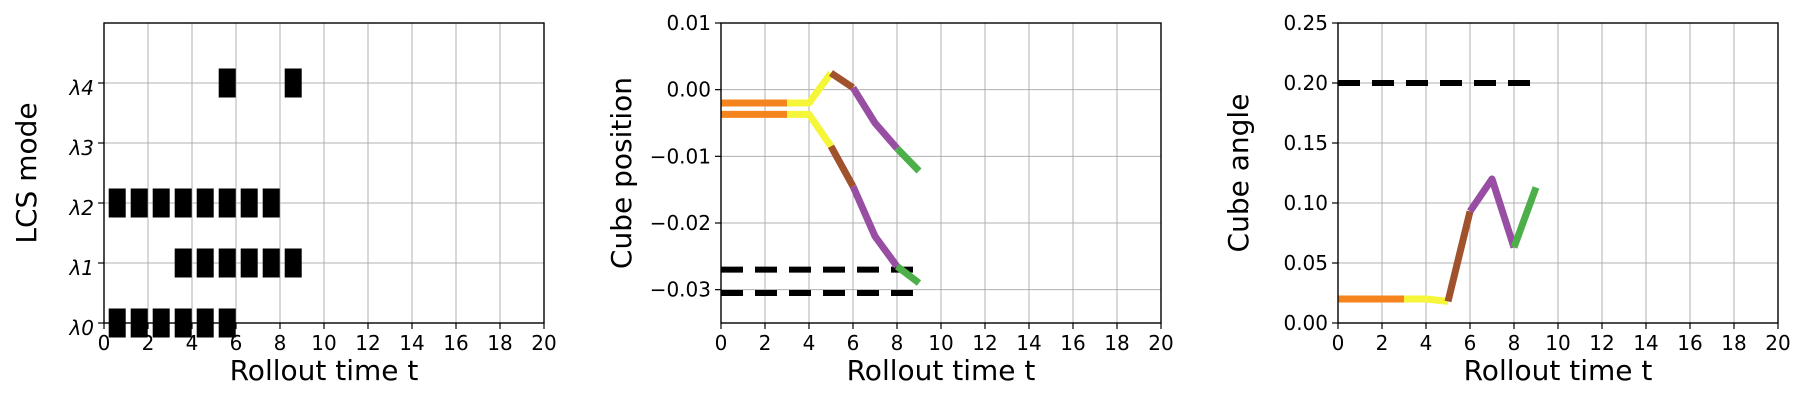 The image size is (1800, 400). Describe the element at coordinates (1305, 143) in the screenshot. I see `y-tick-label: 0.15` at that location.